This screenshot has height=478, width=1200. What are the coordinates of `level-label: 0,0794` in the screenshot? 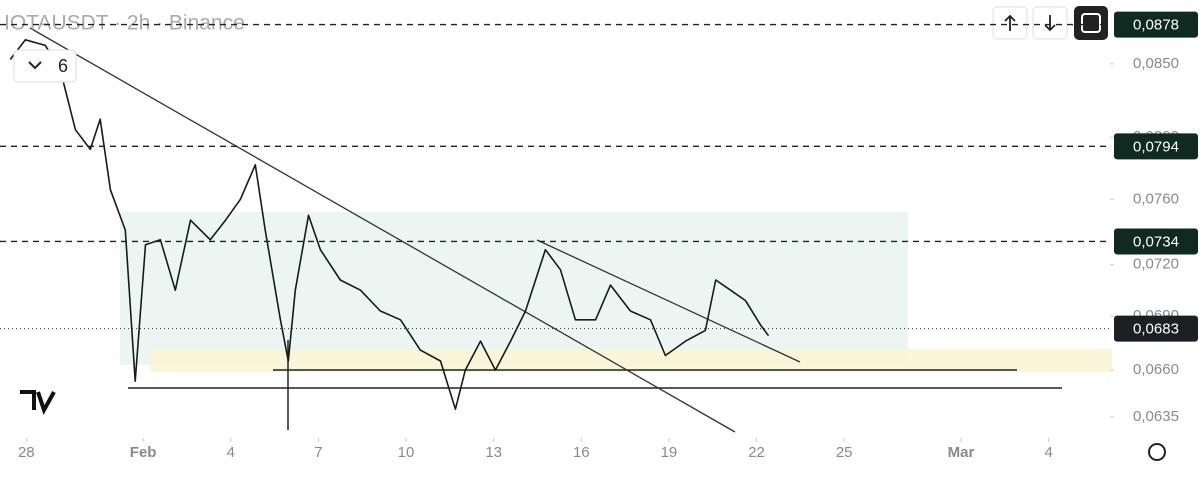 It's located at (1156, 146).